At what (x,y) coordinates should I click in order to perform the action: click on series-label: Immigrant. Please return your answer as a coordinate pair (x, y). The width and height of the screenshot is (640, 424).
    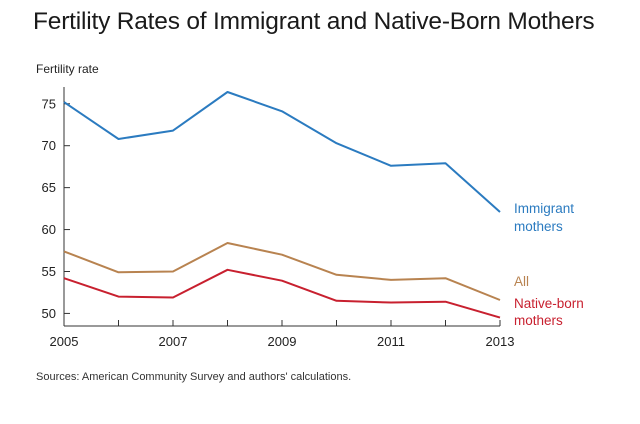
    Looking at the image, I should click on (544, 208).